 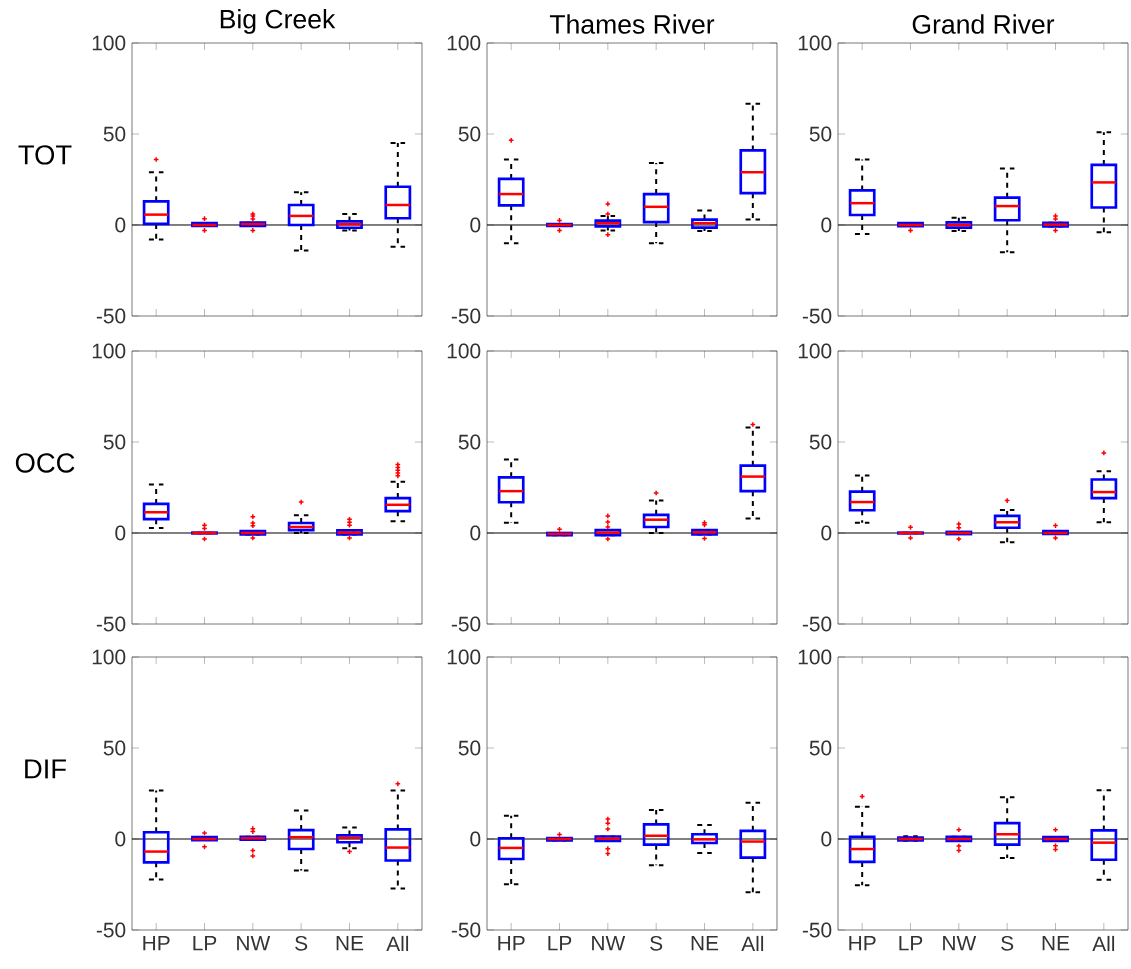 I want to click on chart-title: Big Creek, so click(x=278, y=21).